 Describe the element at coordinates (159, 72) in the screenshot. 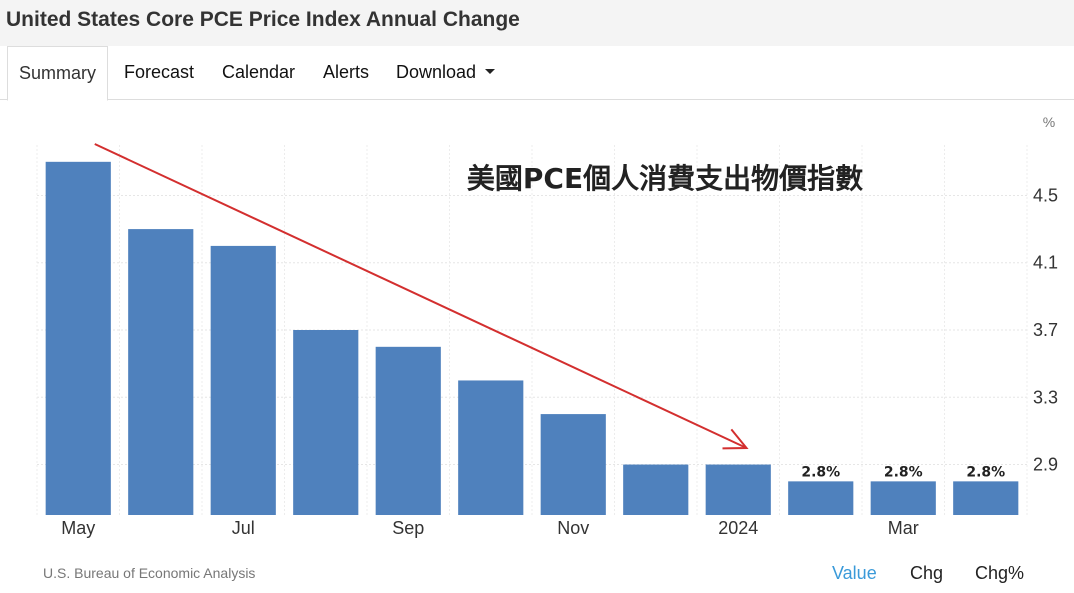

I see `tab-forecast: Forecast` at that location.